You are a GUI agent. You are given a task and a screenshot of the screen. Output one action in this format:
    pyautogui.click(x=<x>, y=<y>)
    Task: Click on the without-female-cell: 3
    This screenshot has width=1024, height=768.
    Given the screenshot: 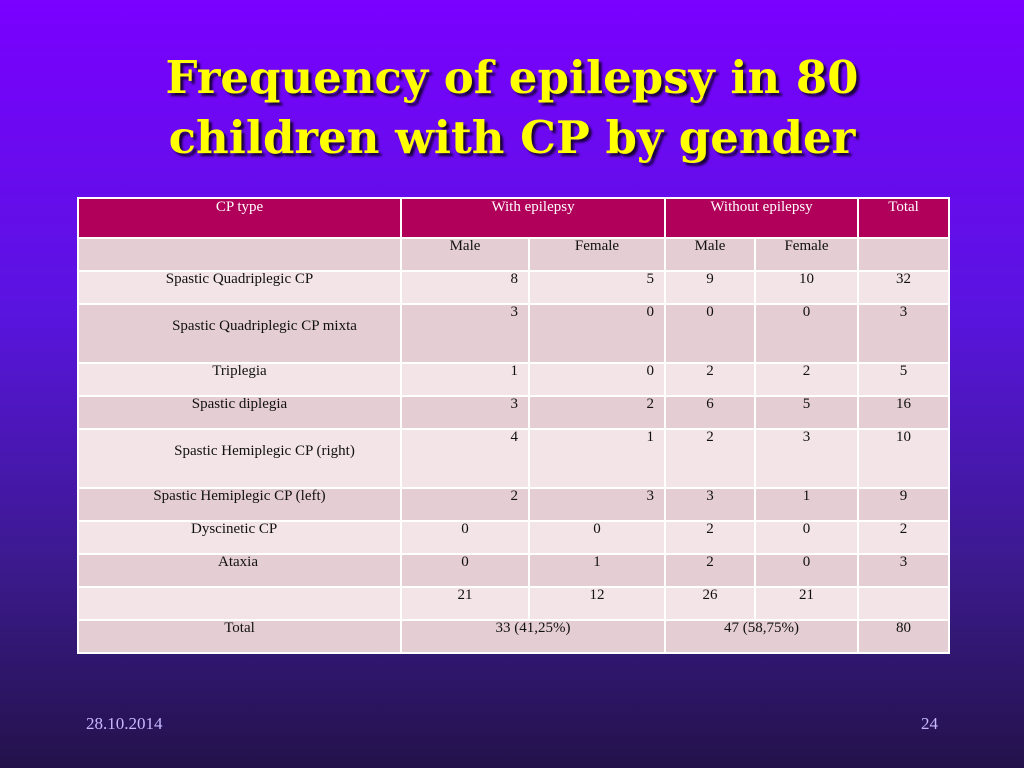 What is the action you would take?
    pyautogui.click(x=807, y=458)
    